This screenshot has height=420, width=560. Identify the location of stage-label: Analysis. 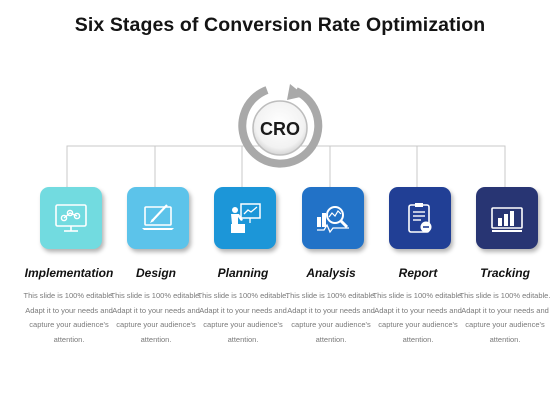
(331, 273).